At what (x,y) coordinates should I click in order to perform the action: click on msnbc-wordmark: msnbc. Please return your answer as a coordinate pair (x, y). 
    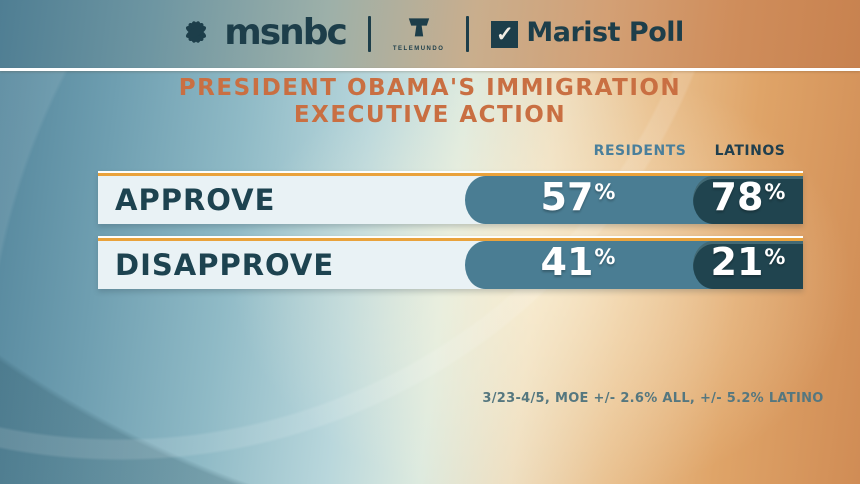
    Looking at the image, I should click on (286, 32).